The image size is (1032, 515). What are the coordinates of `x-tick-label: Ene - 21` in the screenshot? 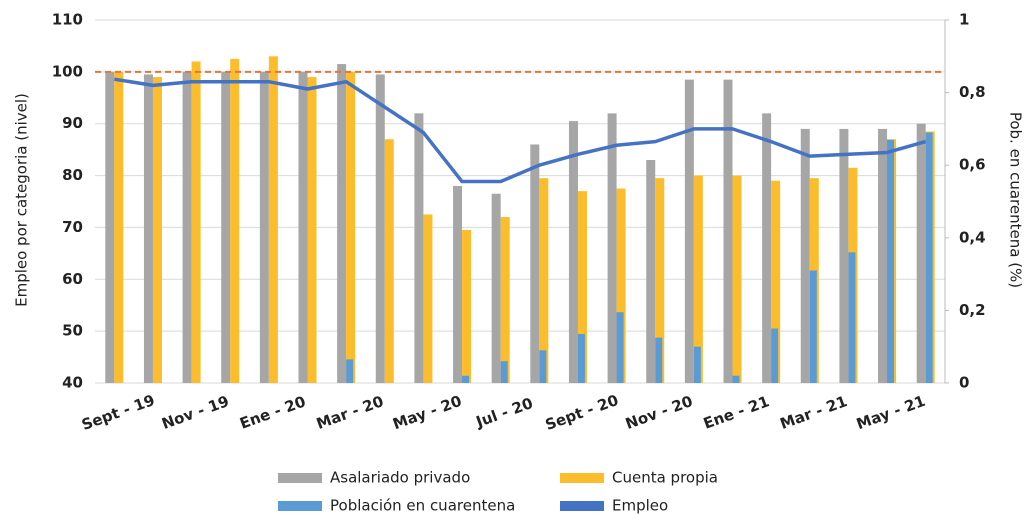 It's located at (736, 412).